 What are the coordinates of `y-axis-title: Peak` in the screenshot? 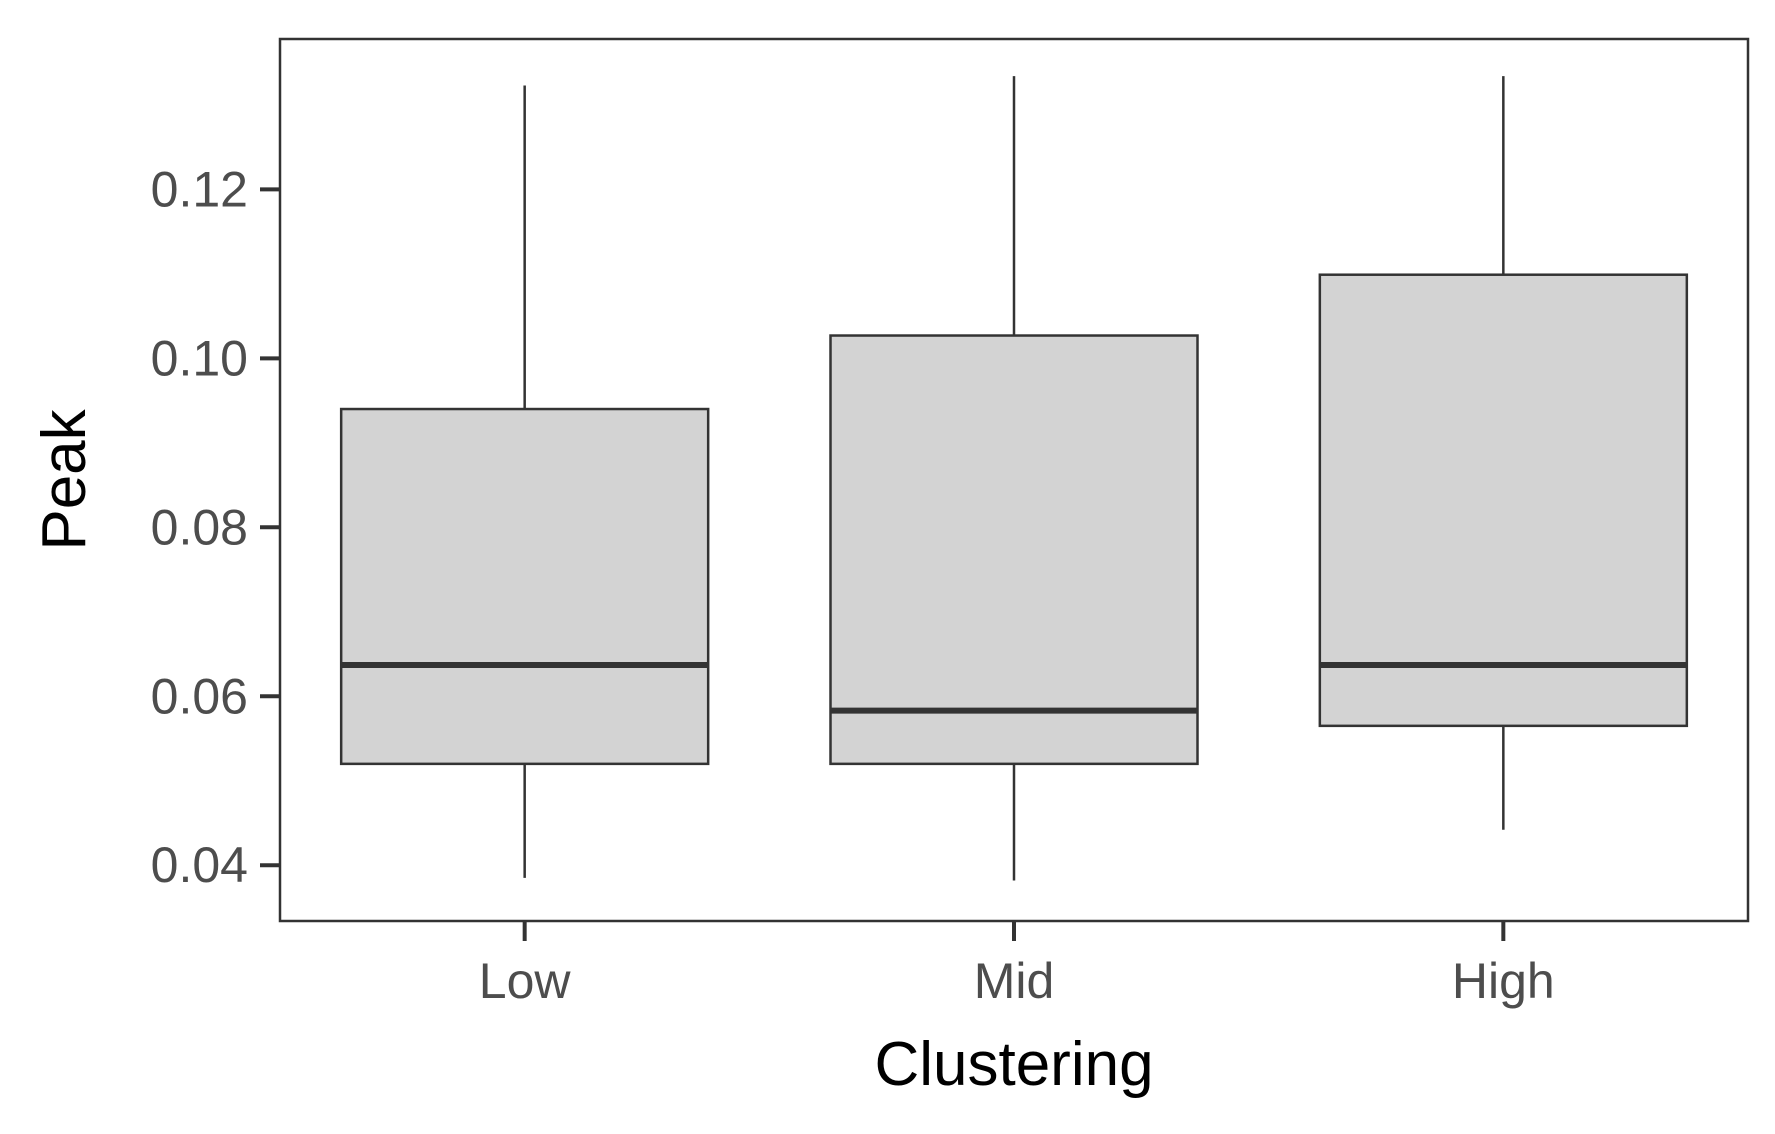 It's located at (64, 479).